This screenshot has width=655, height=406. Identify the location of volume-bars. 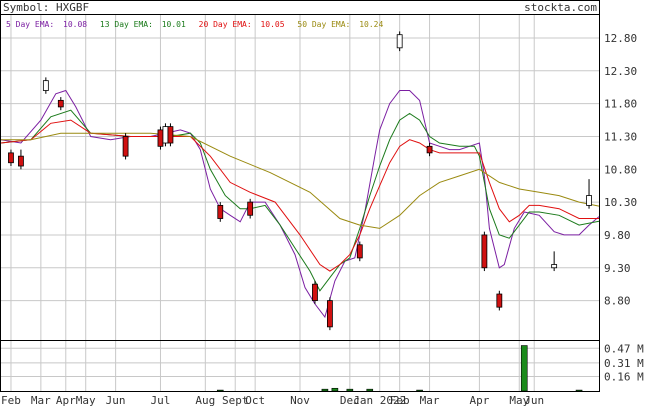
(399, 368).